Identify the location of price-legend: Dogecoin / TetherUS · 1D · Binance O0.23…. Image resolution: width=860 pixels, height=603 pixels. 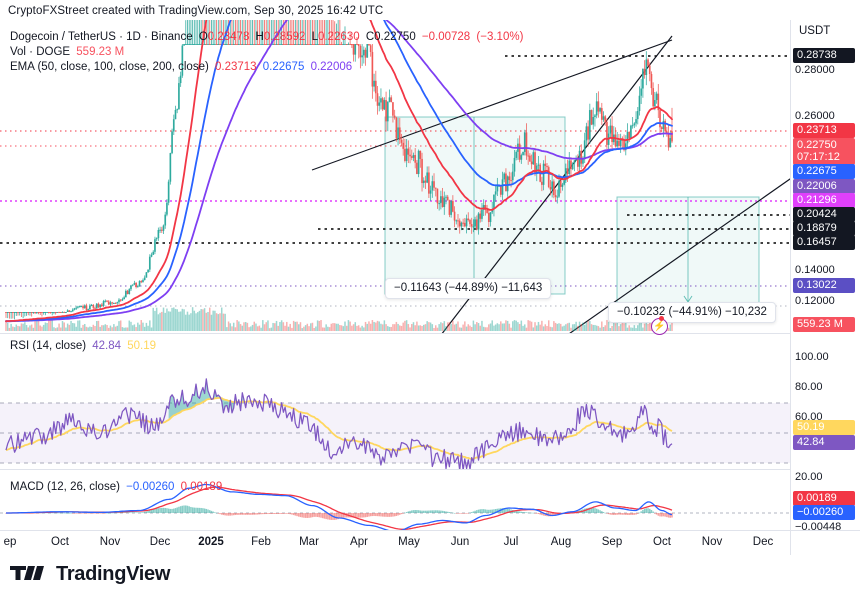
(266, 52).